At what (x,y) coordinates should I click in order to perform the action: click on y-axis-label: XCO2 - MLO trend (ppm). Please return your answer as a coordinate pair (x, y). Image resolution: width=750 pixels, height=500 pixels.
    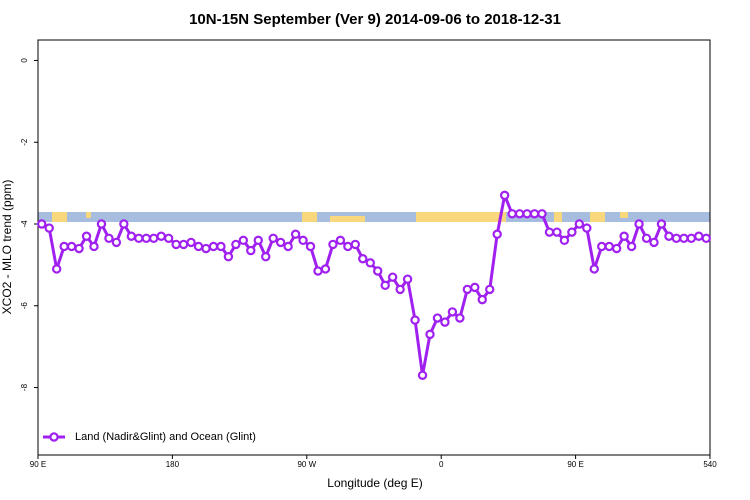
    Looking at the image, I should click on (7, 247).